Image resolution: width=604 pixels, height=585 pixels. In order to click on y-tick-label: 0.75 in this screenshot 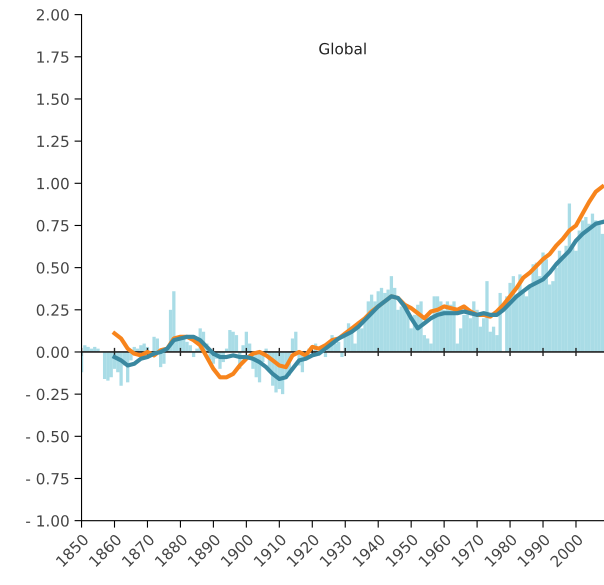, I will do `click(52, 226)`.